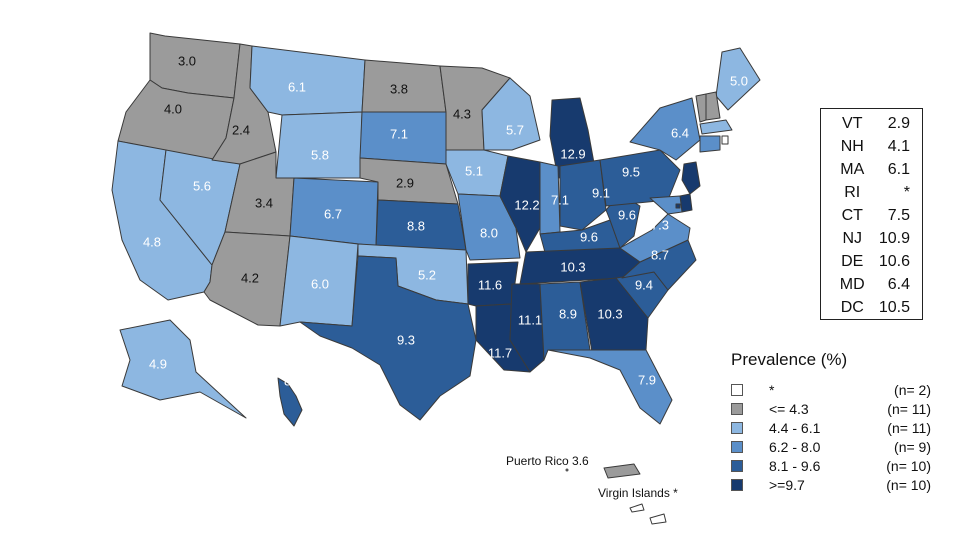  Describe the element at coordinates (158, 363) in the screenshot. I see `state-label-ak: 4.9` at that location.